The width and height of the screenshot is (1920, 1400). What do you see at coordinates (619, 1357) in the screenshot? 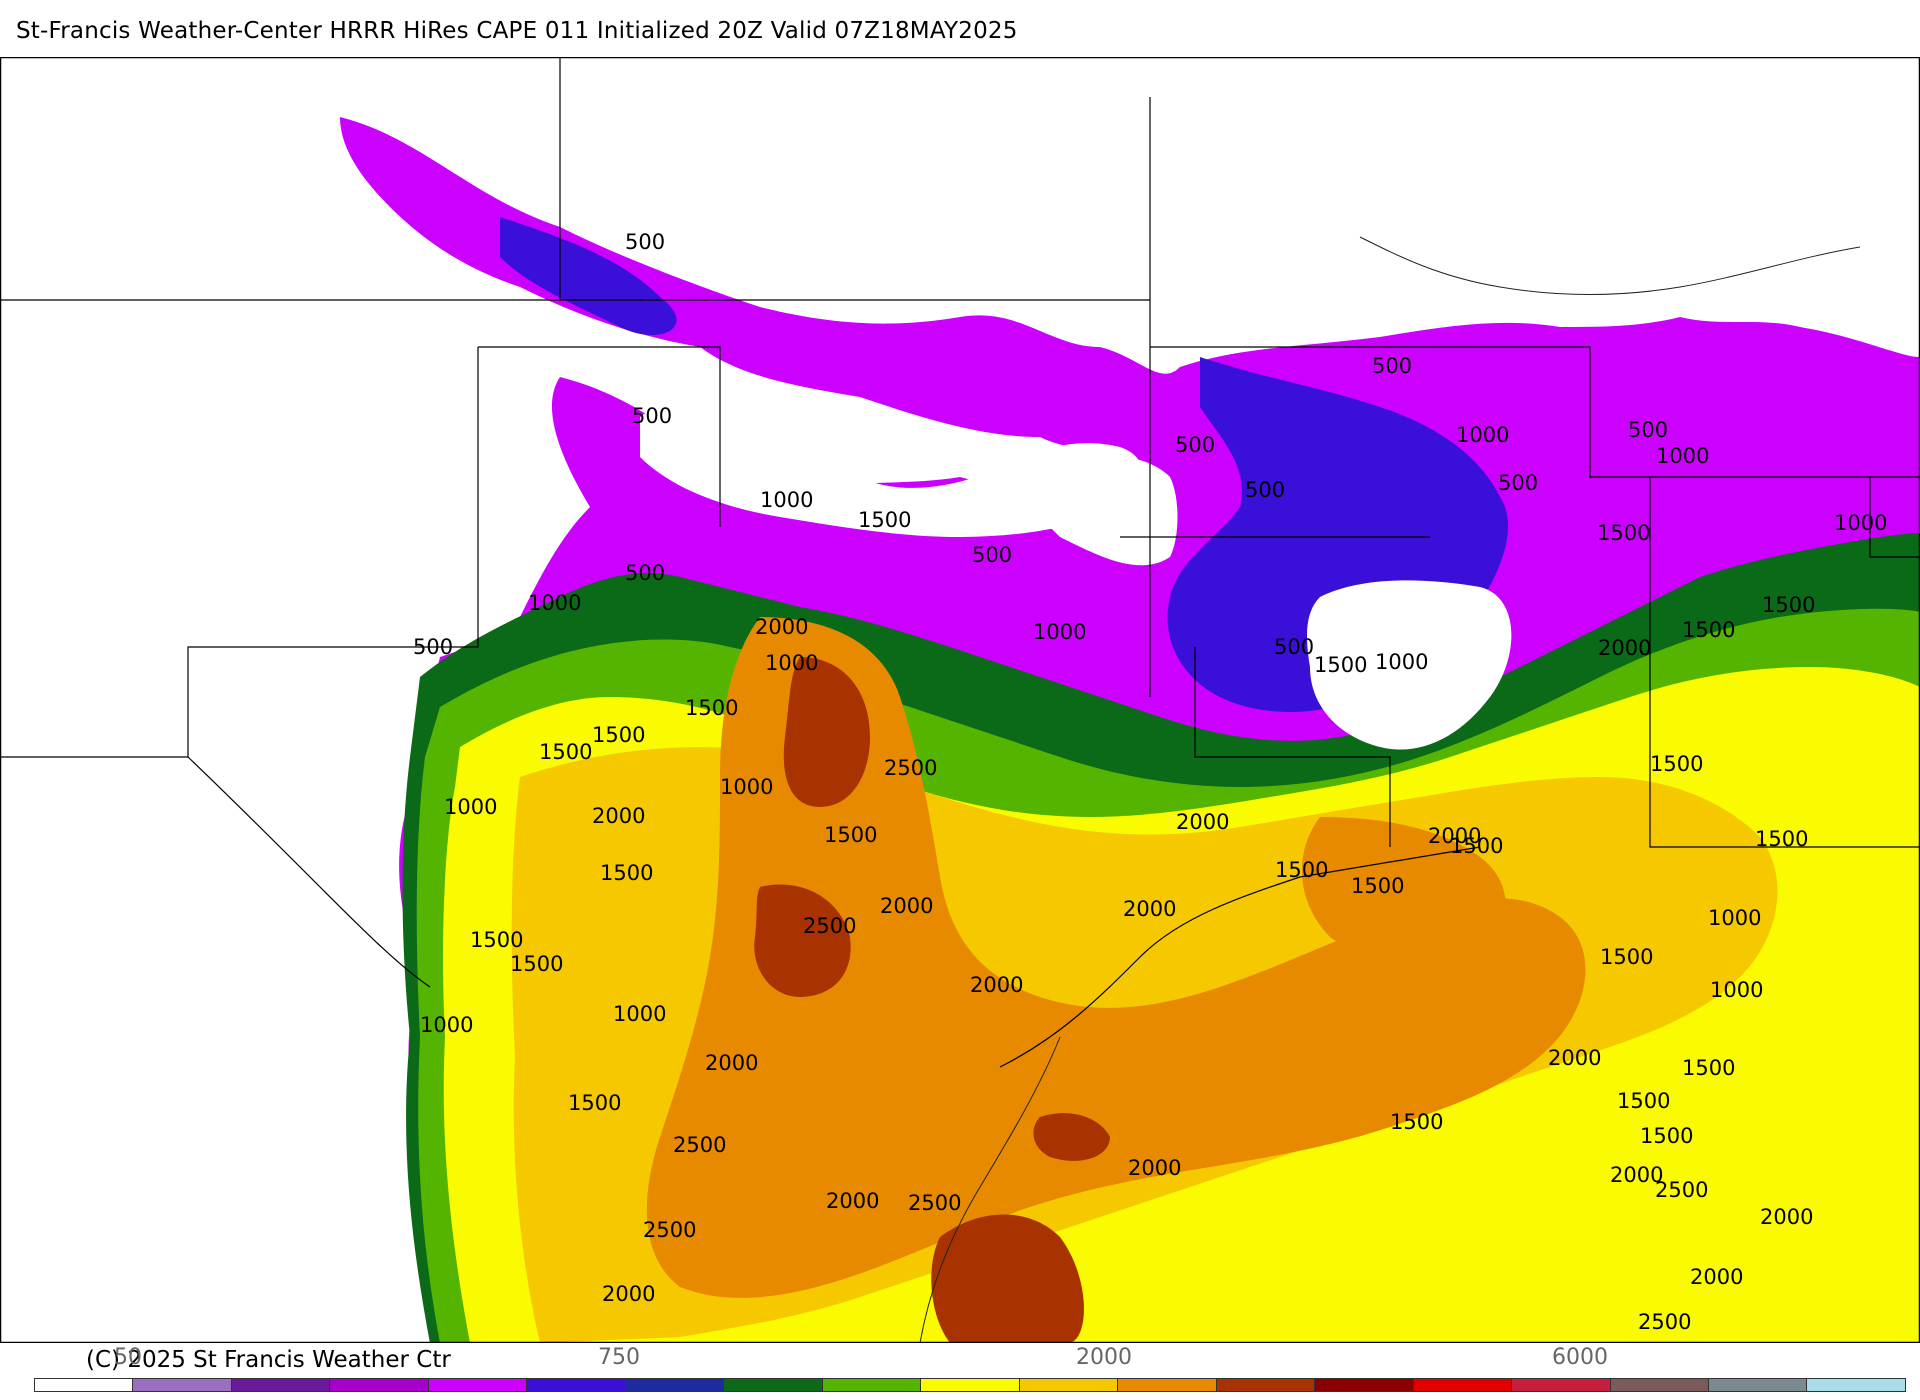
I see `colorbar-label: 750` at bounding box center [619, 1357].